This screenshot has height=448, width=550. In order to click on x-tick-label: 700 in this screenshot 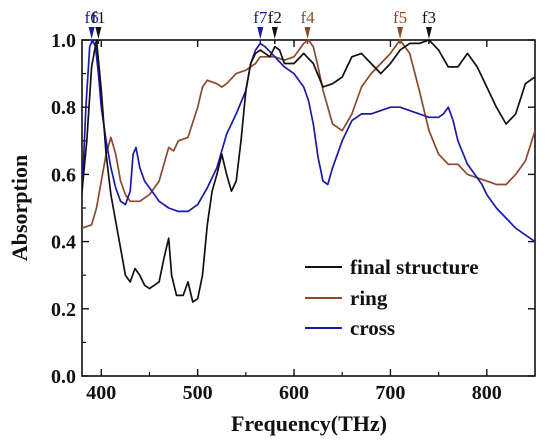, I will do `click(390, 393)`.